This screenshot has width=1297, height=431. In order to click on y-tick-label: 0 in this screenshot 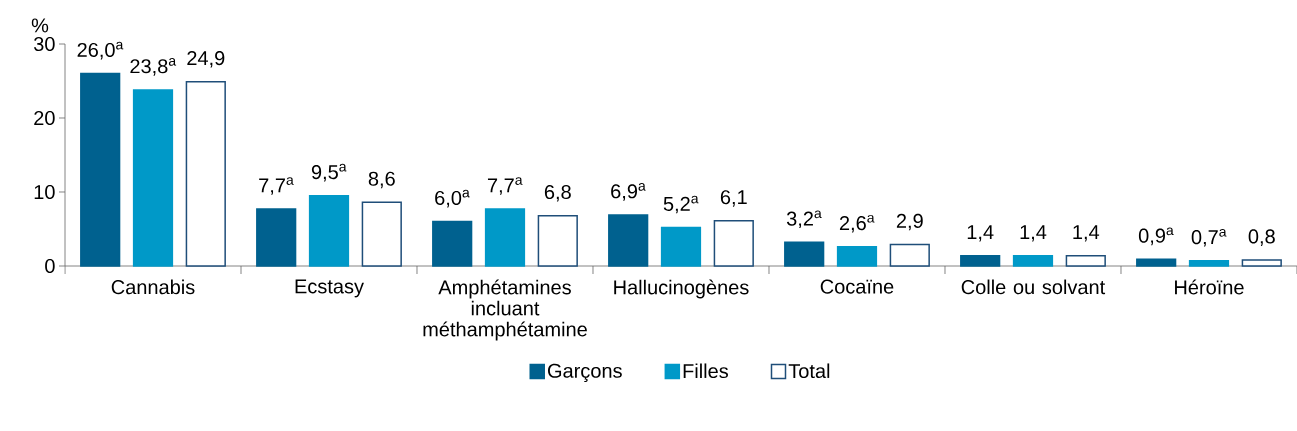, I will do `click(50, 266)`.